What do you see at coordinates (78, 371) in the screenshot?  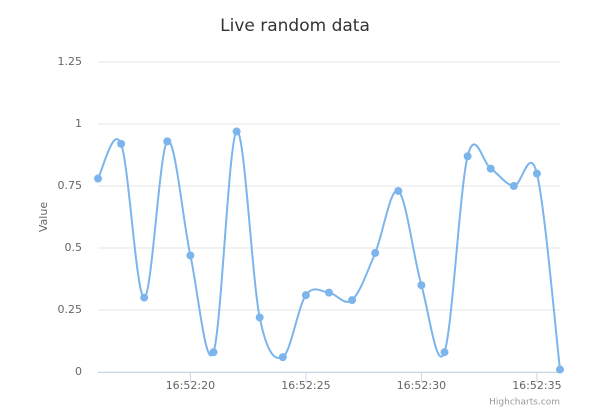 I see `y-tick-label: 0` at bounding box center [78, 371].